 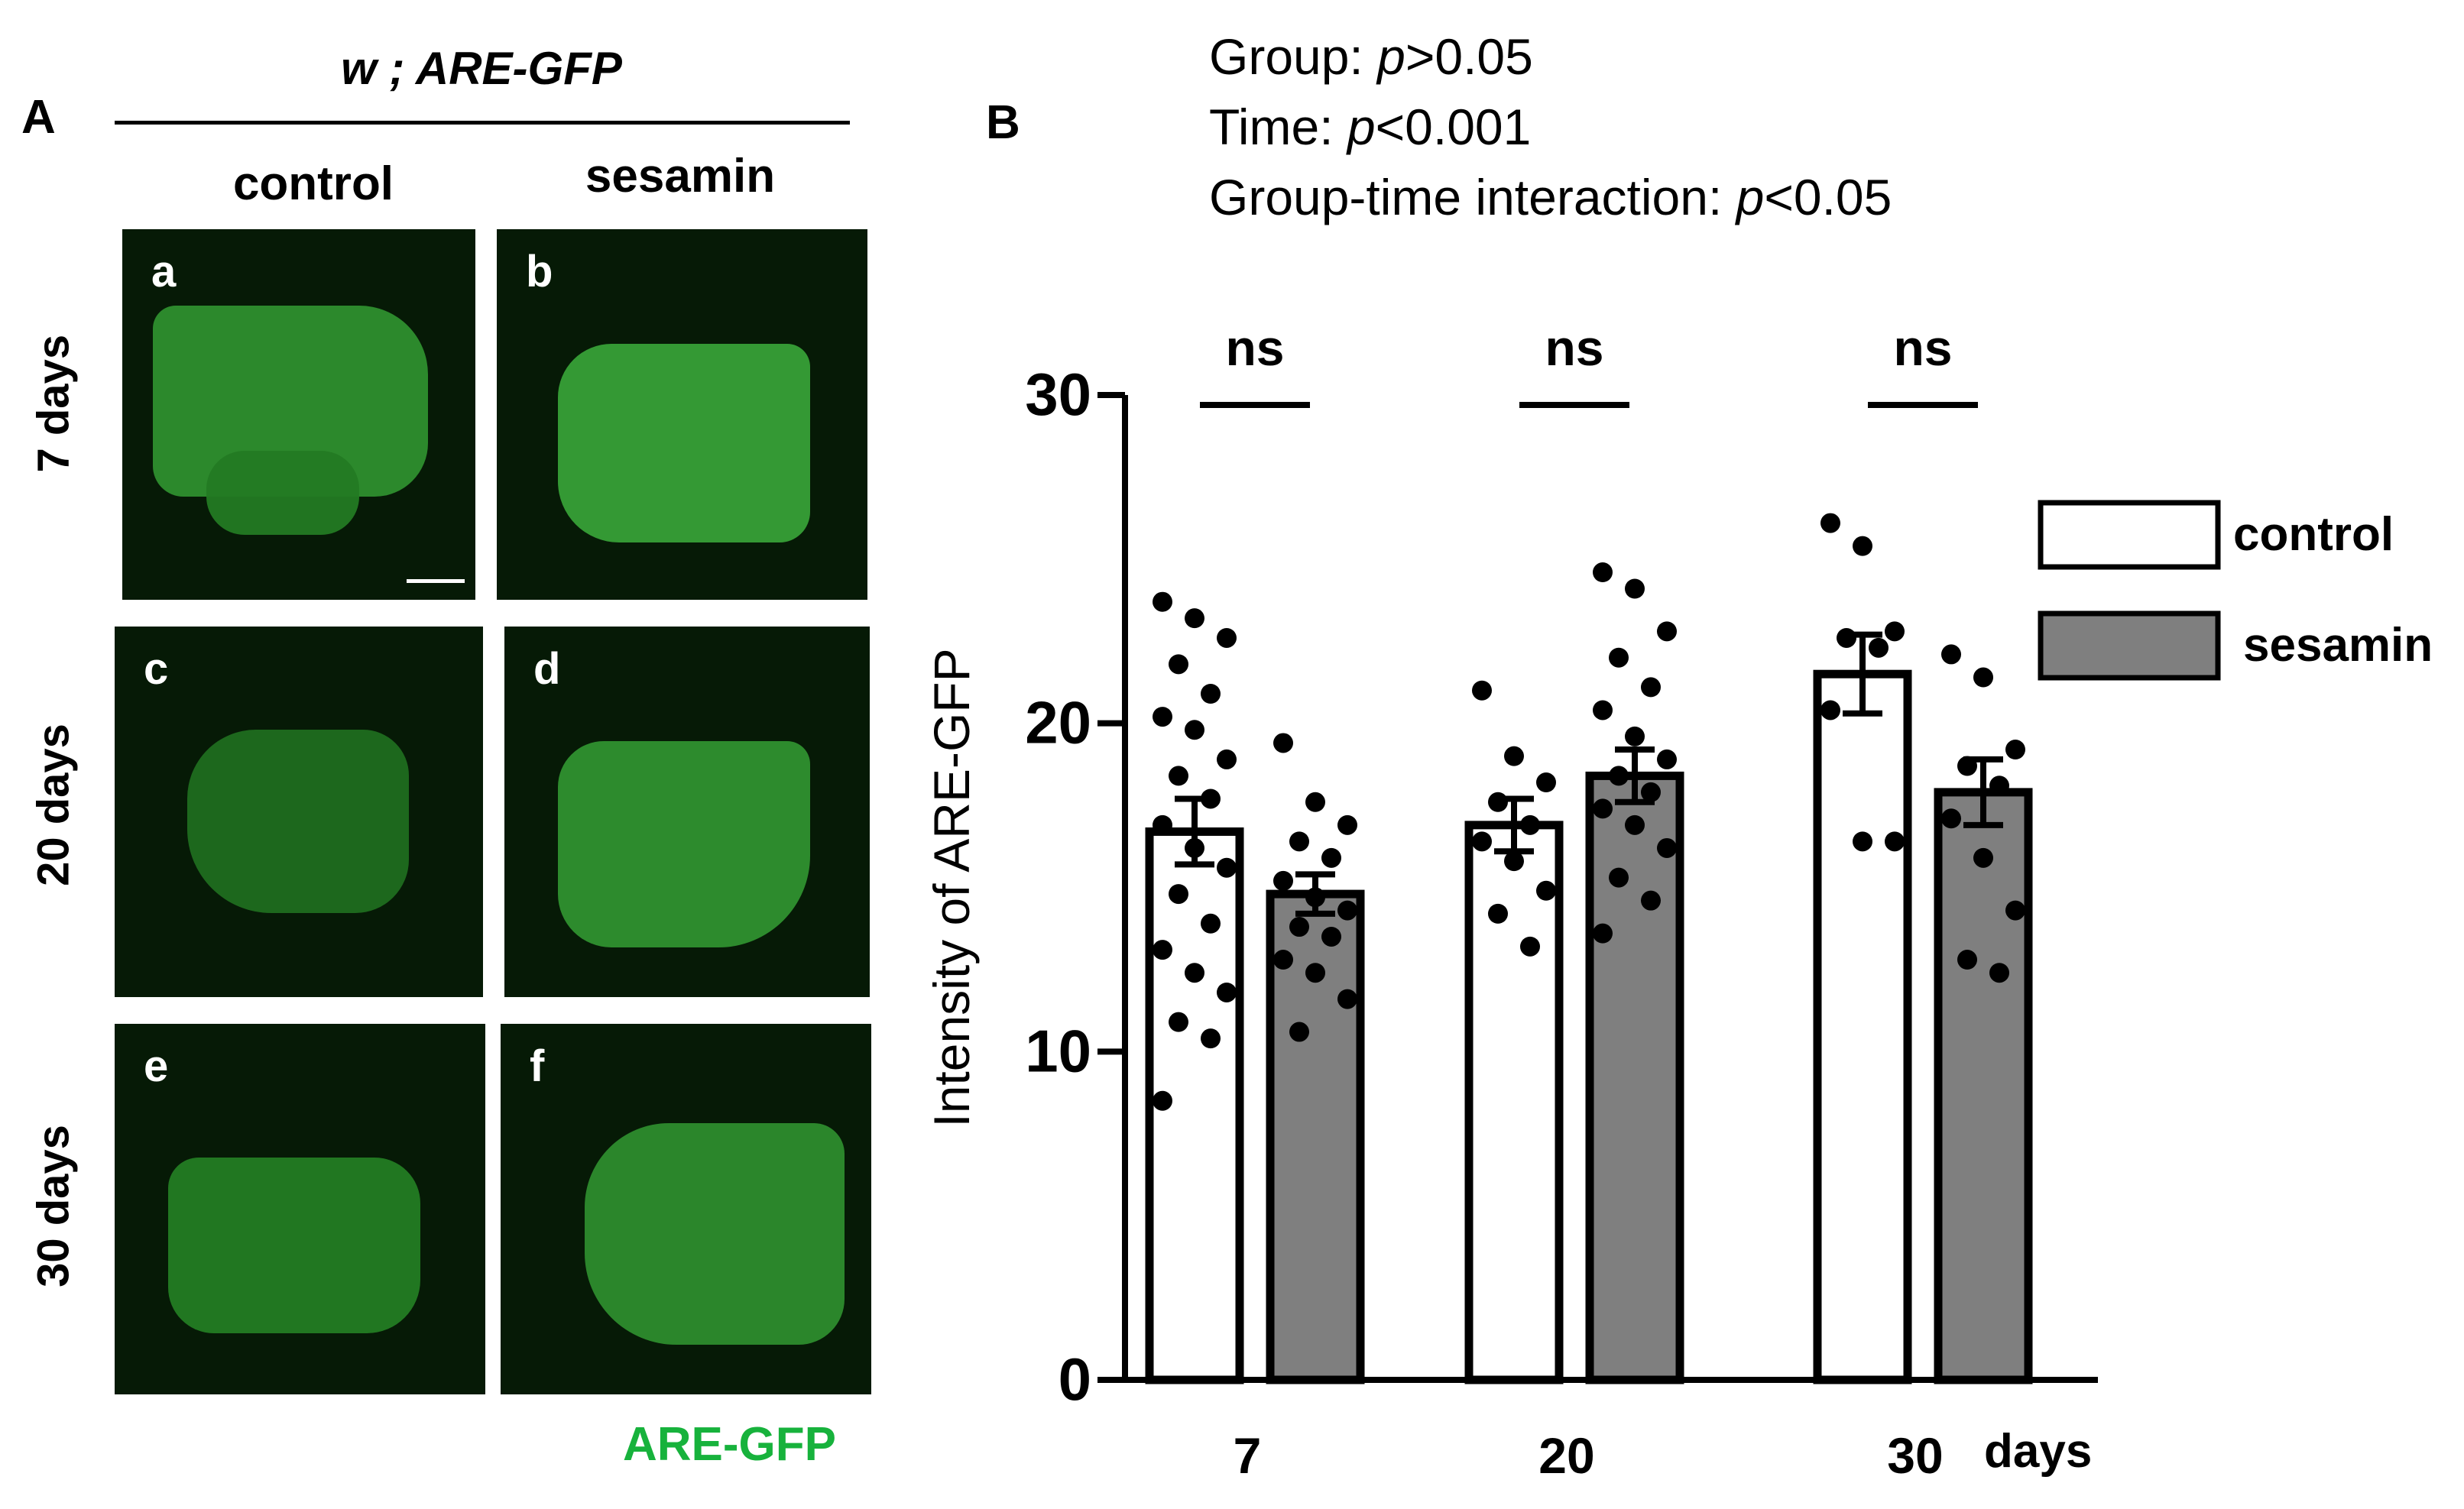 What do you see at coordinates (1058, 394) in the screenshot?
I see `y-tick-label: 30` at bounding box center [1058, 394].